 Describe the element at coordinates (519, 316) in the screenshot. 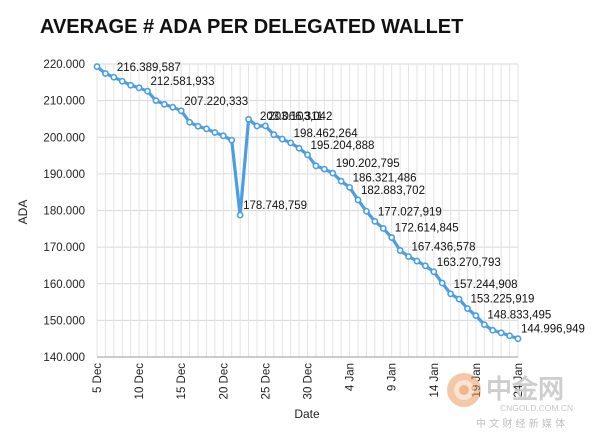

I see `data-label: 148.833,495` at that location.